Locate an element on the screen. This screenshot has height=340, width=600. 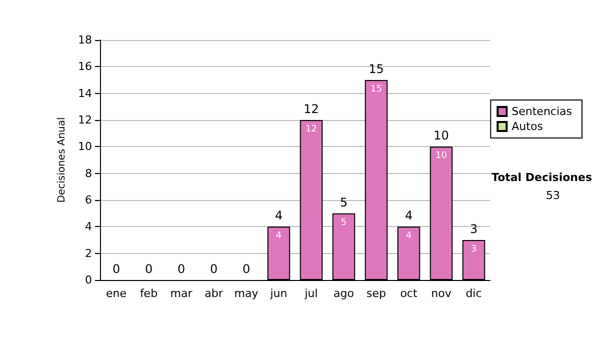
x-tick-label: jul is located at coordinates (311, 293).